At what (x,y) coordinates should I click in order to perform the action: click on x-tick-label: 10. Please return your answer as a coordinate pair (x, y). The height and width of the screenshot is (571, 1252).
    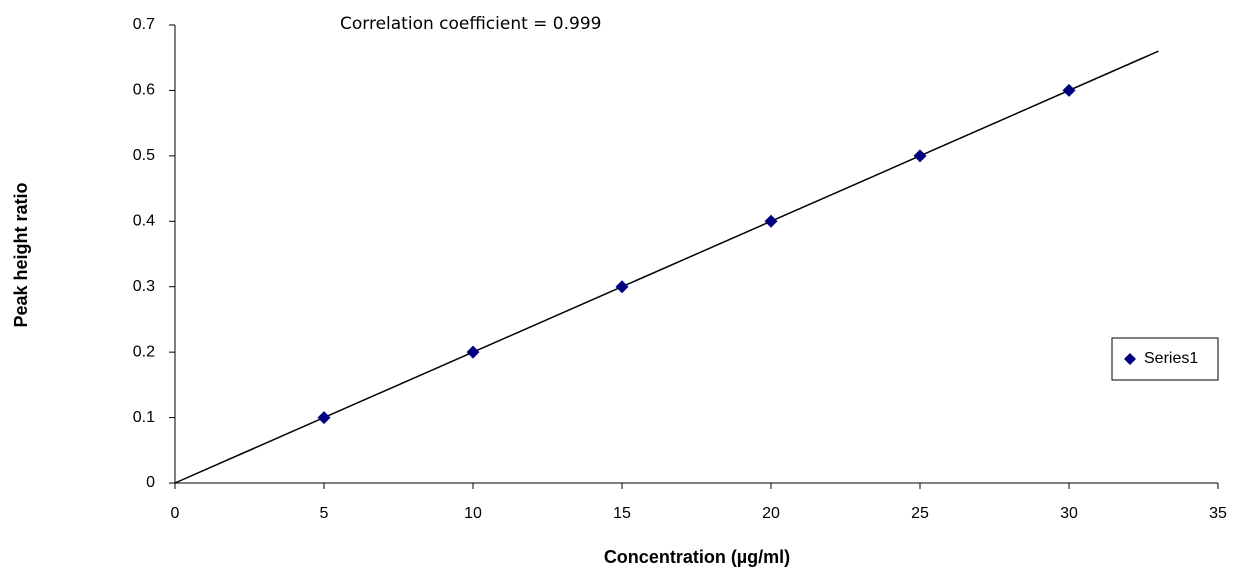
    Looking at the image, I should click on (473, 513).